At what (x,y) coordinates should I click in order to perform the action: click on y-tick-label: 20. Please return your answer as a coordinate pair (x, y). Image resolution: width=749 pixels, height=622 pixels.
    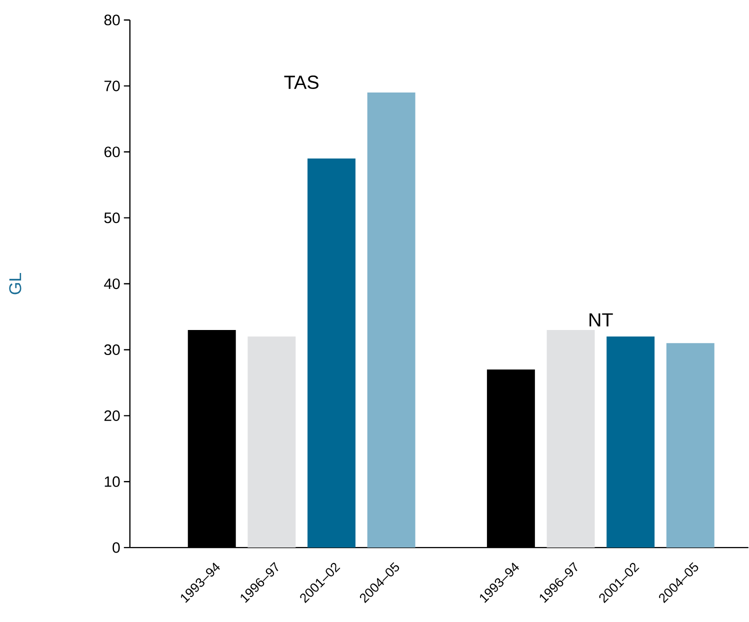
    Looking at the image, I should click on (112, 416).